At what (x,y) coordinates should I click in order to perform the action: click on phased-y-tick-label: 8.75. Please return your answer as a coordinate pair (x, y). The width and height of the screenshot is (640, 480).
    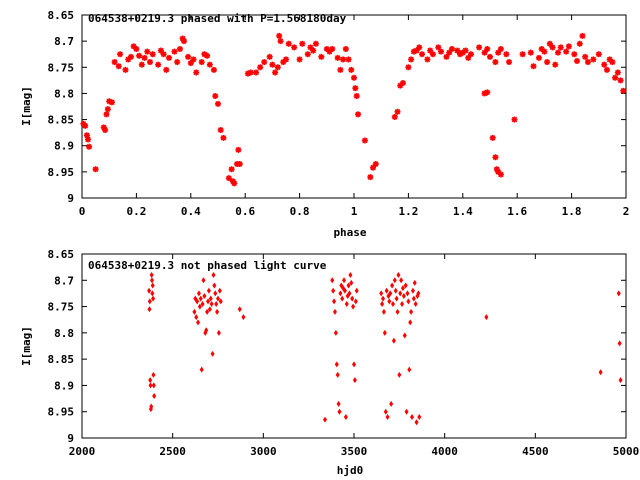
    Looking at the image, I should click on (61, 67).